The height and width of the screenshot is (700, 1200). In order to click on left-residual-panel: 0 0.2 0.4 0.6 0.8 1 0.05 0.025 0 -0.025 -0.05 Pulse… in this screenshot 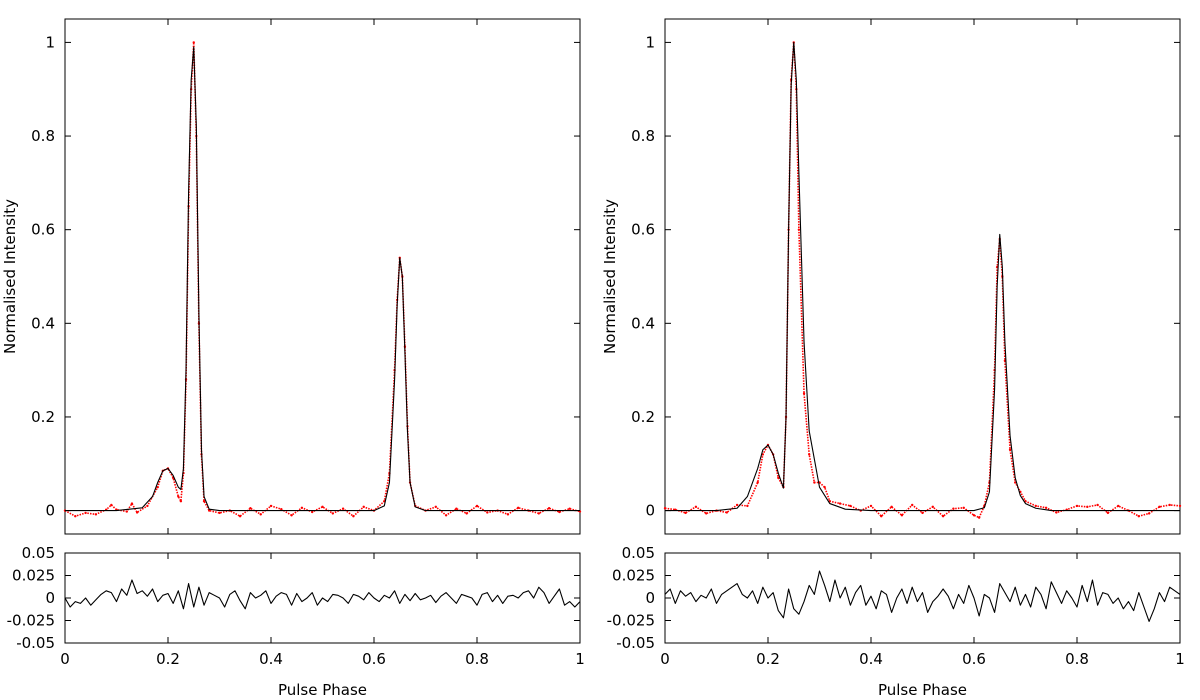, I will do `click(296, 621)`.